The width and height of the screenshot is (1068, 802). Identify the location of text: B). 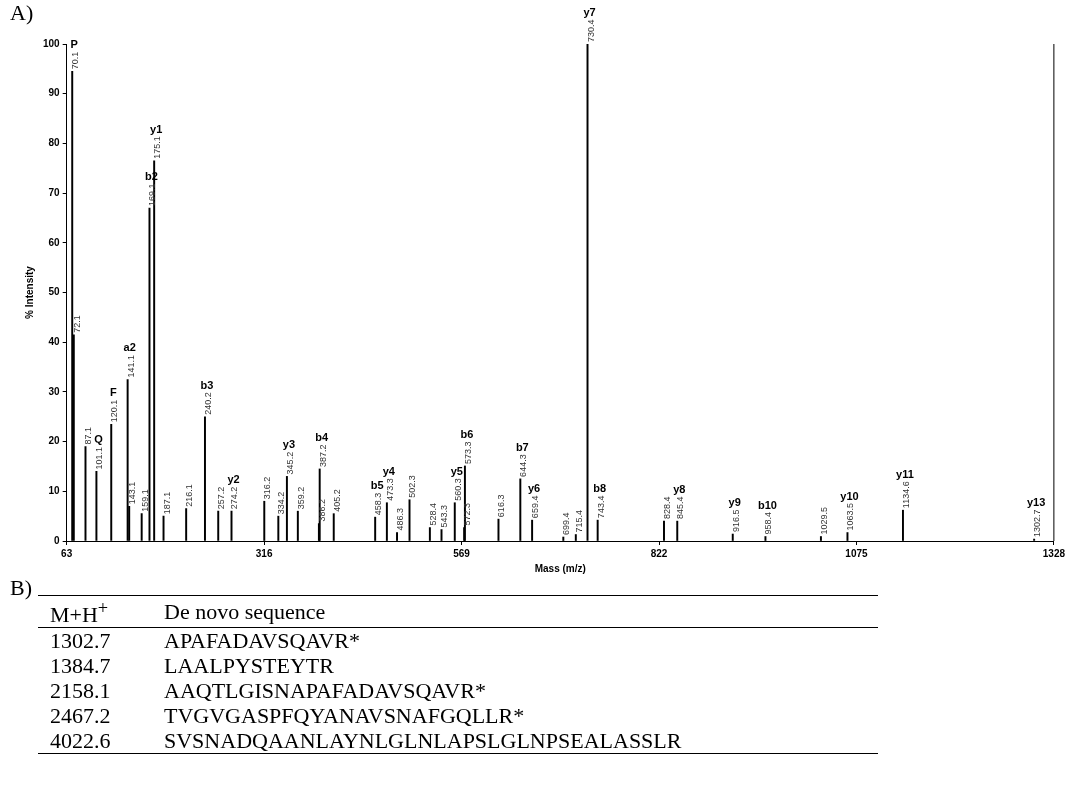
(21, 588).